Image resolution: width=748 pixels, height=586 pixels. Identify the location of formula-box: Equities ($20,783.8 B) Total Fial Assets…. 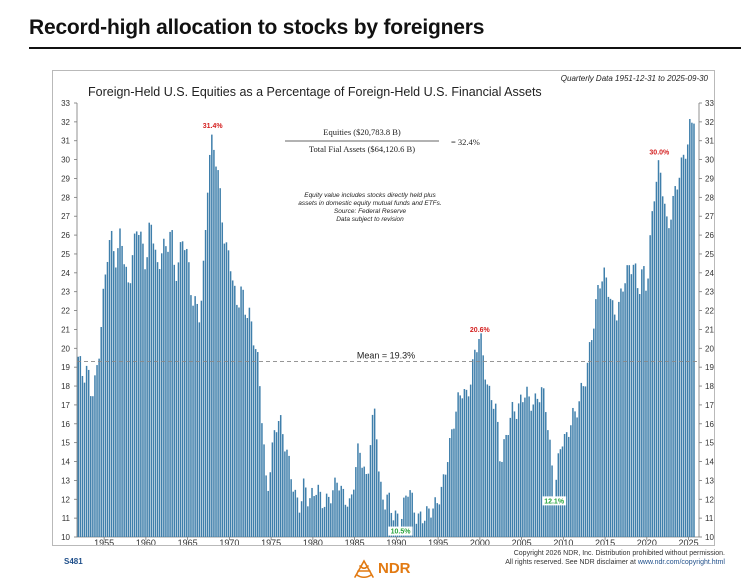
(382, 140).